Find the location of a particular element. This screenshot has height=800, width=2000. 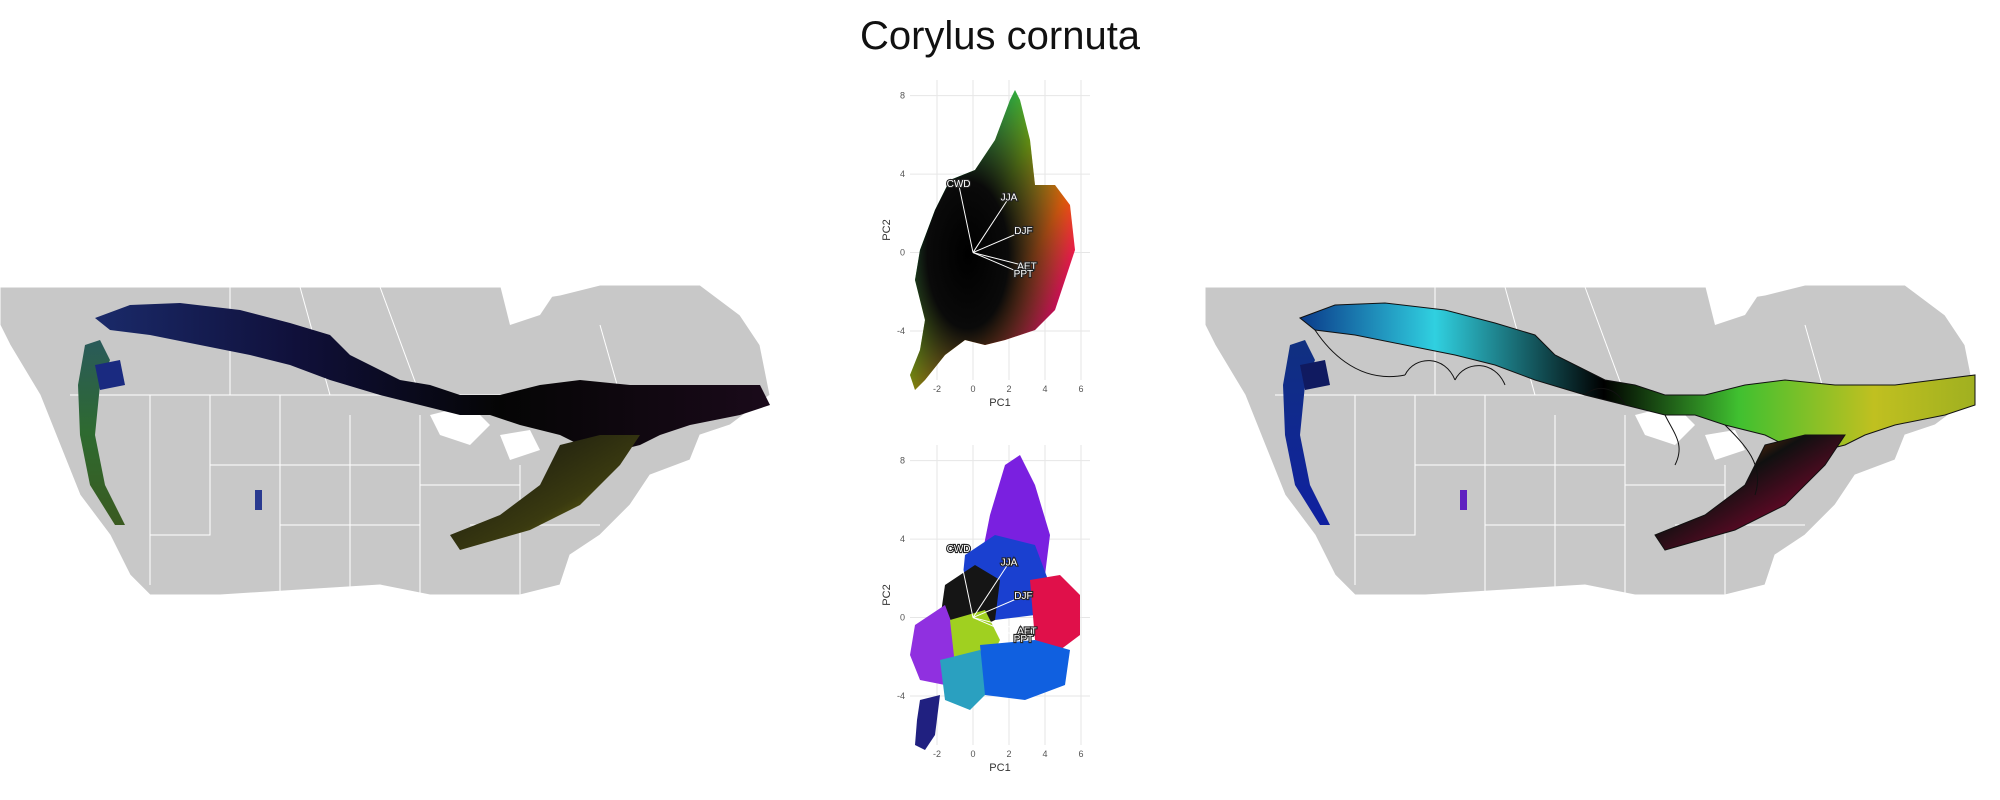

left-range-east is located at coordinates (545, 492).